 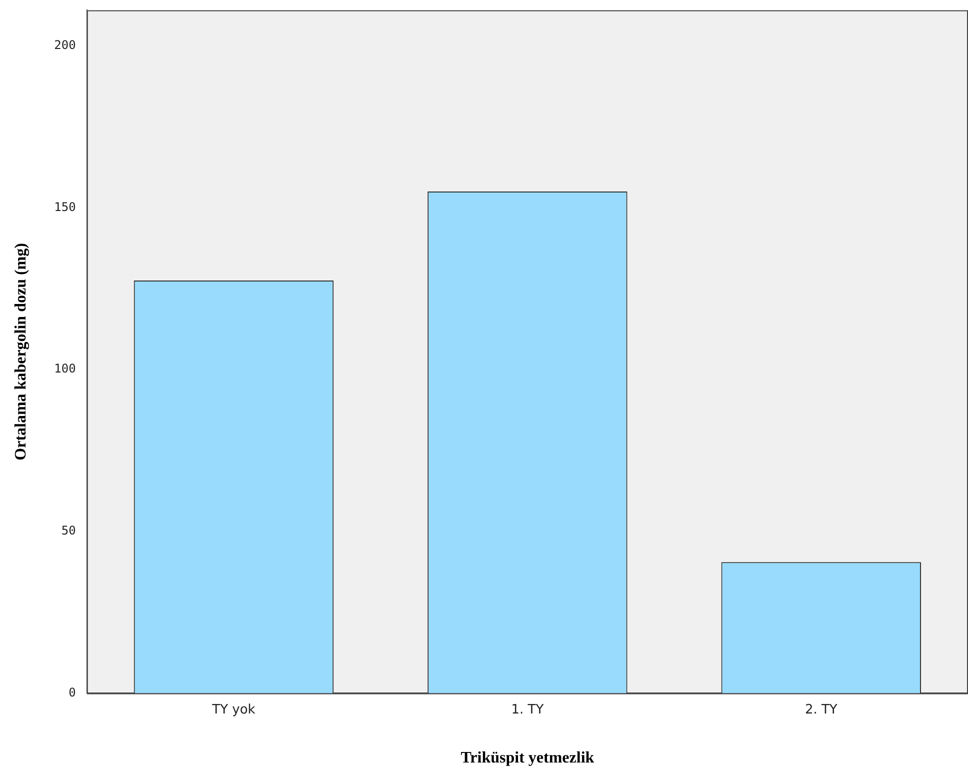 What do you see at coordinates (65, 45) in the screenshot?
I see `y-tick-label: 200` at bounding box center [65, 45].